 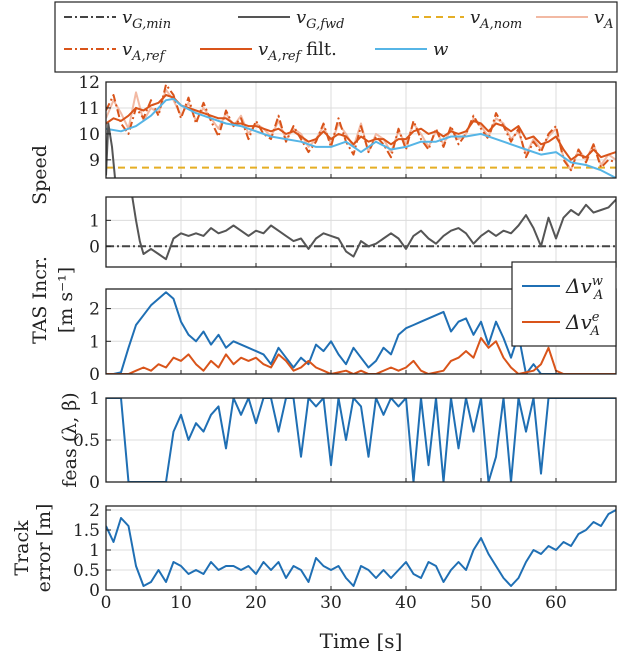 I want to click on series-line-vA, so click(x=361, y=130).